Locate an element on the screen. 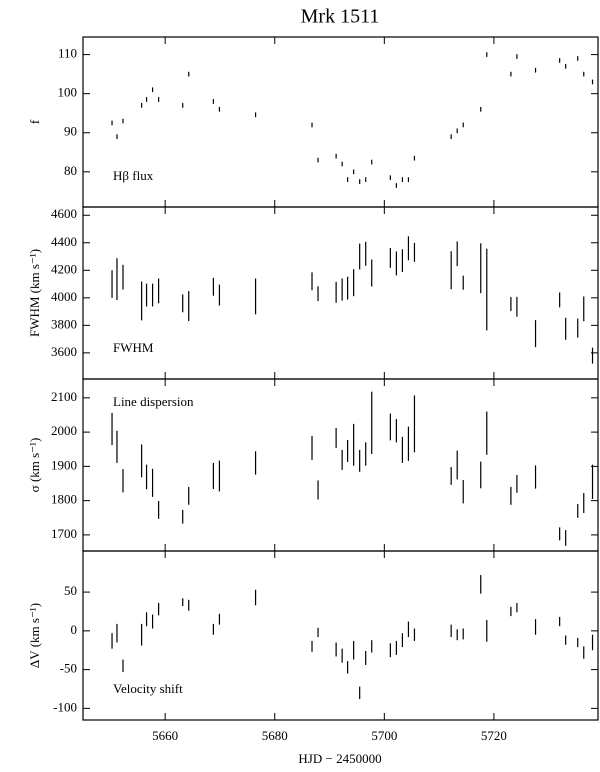 Image resolution: width=600 pixels, height=772 pixels. annotation: Hβ flux is located at coordinates (133, 175).